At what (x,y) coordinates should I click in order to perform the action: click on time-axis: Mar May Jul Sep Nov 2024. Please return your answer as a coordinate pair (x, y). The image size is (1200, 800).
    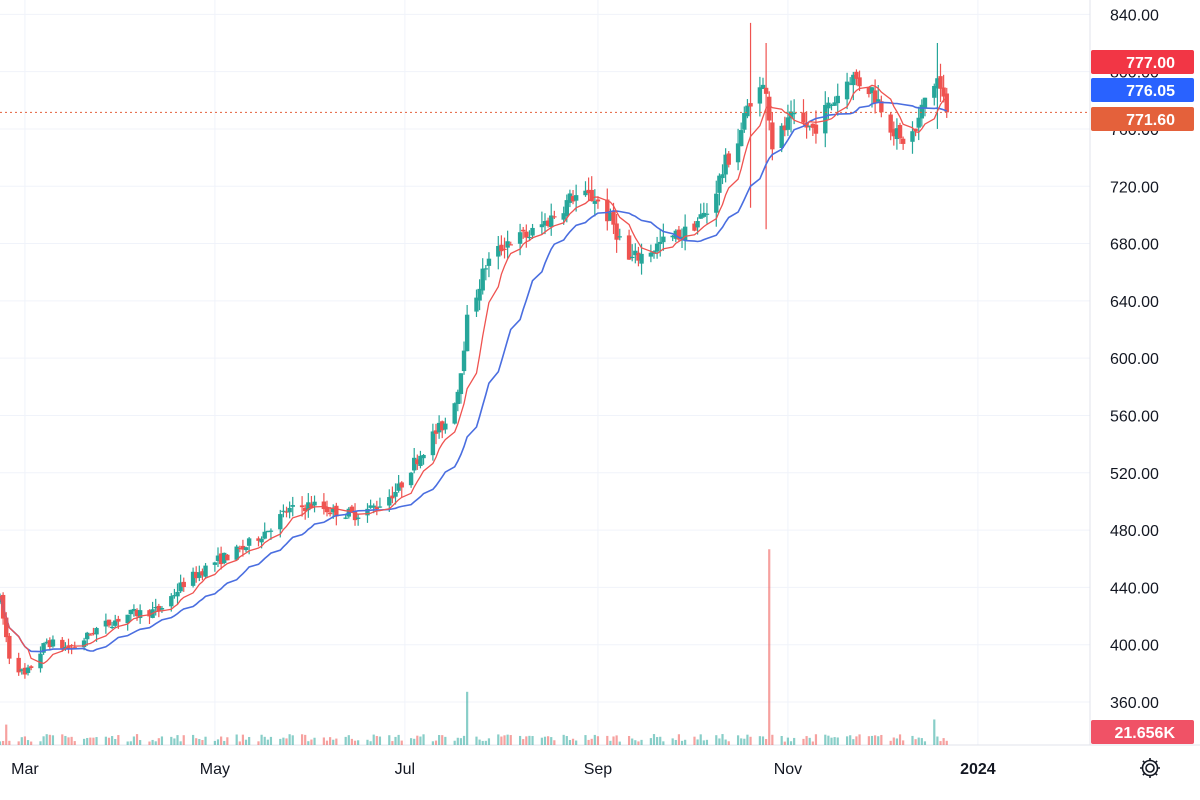
    Looking at the image, I should click on (503, 769).